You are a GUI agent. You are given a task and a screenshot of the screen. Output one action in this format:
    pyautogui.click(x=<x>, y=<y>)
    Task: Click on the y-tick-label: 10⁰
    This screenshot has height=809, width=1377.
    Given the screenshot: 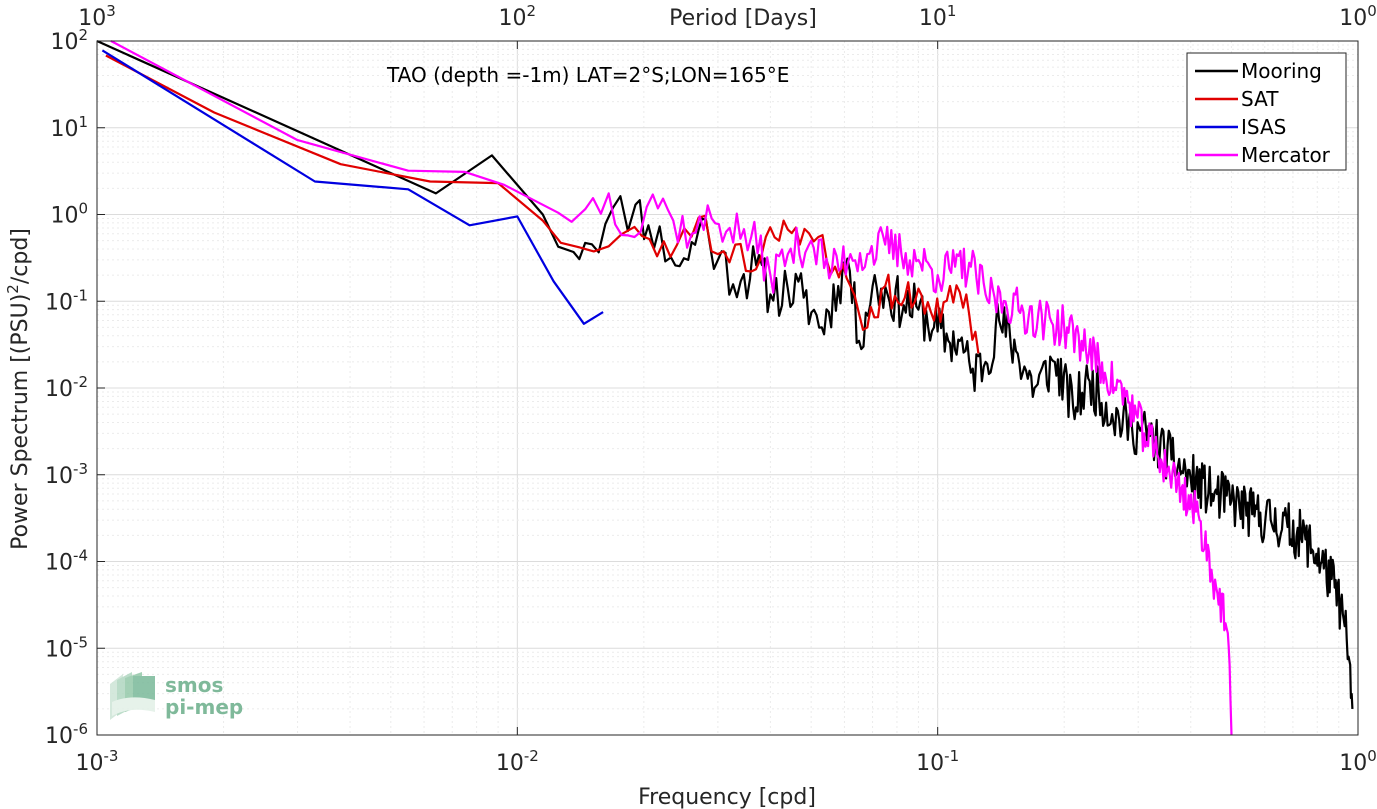 What is the action you would take?
    pyautogui.click(x=69, y=214)
    